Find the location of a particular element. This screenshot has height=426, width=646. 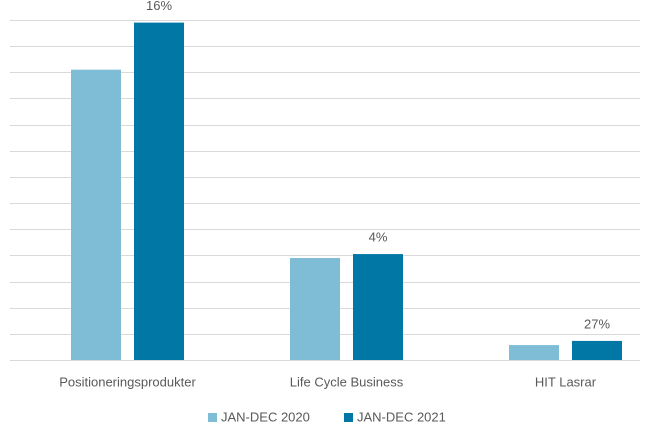

x-tick-label: Life Cycle Business is located at coordinates (347, 381).